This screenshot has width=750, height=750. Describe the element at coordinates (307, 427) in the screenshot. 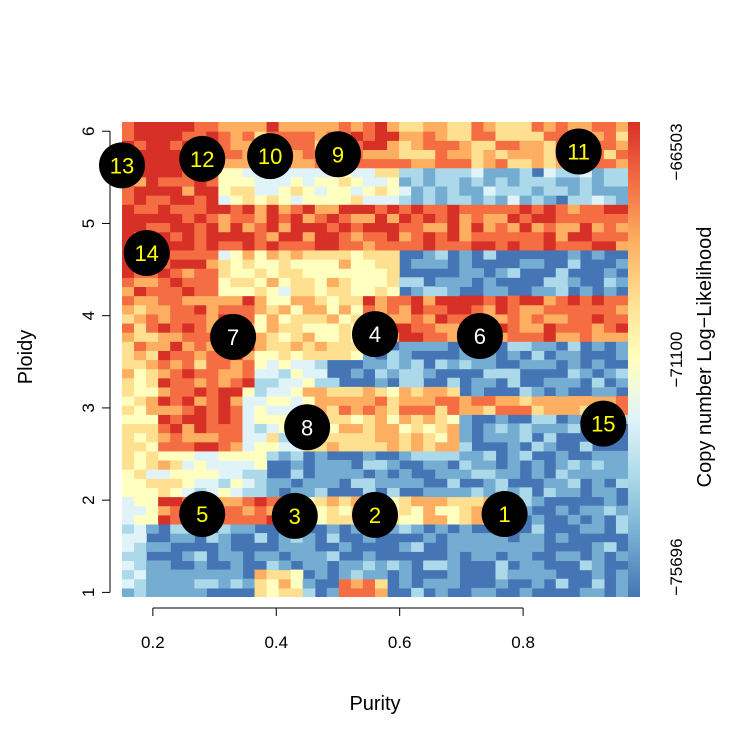

I see `solution-marker: 8` at that location.